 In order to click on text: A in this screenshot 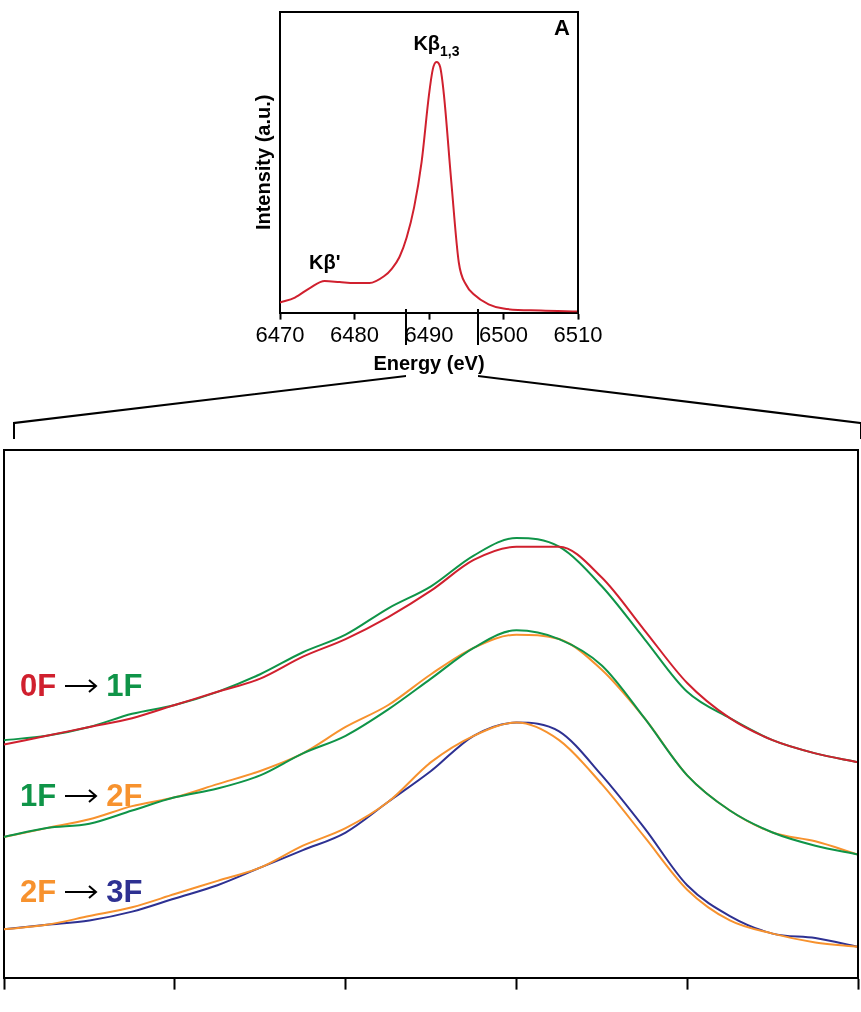, I will do `click(562, 28)`.